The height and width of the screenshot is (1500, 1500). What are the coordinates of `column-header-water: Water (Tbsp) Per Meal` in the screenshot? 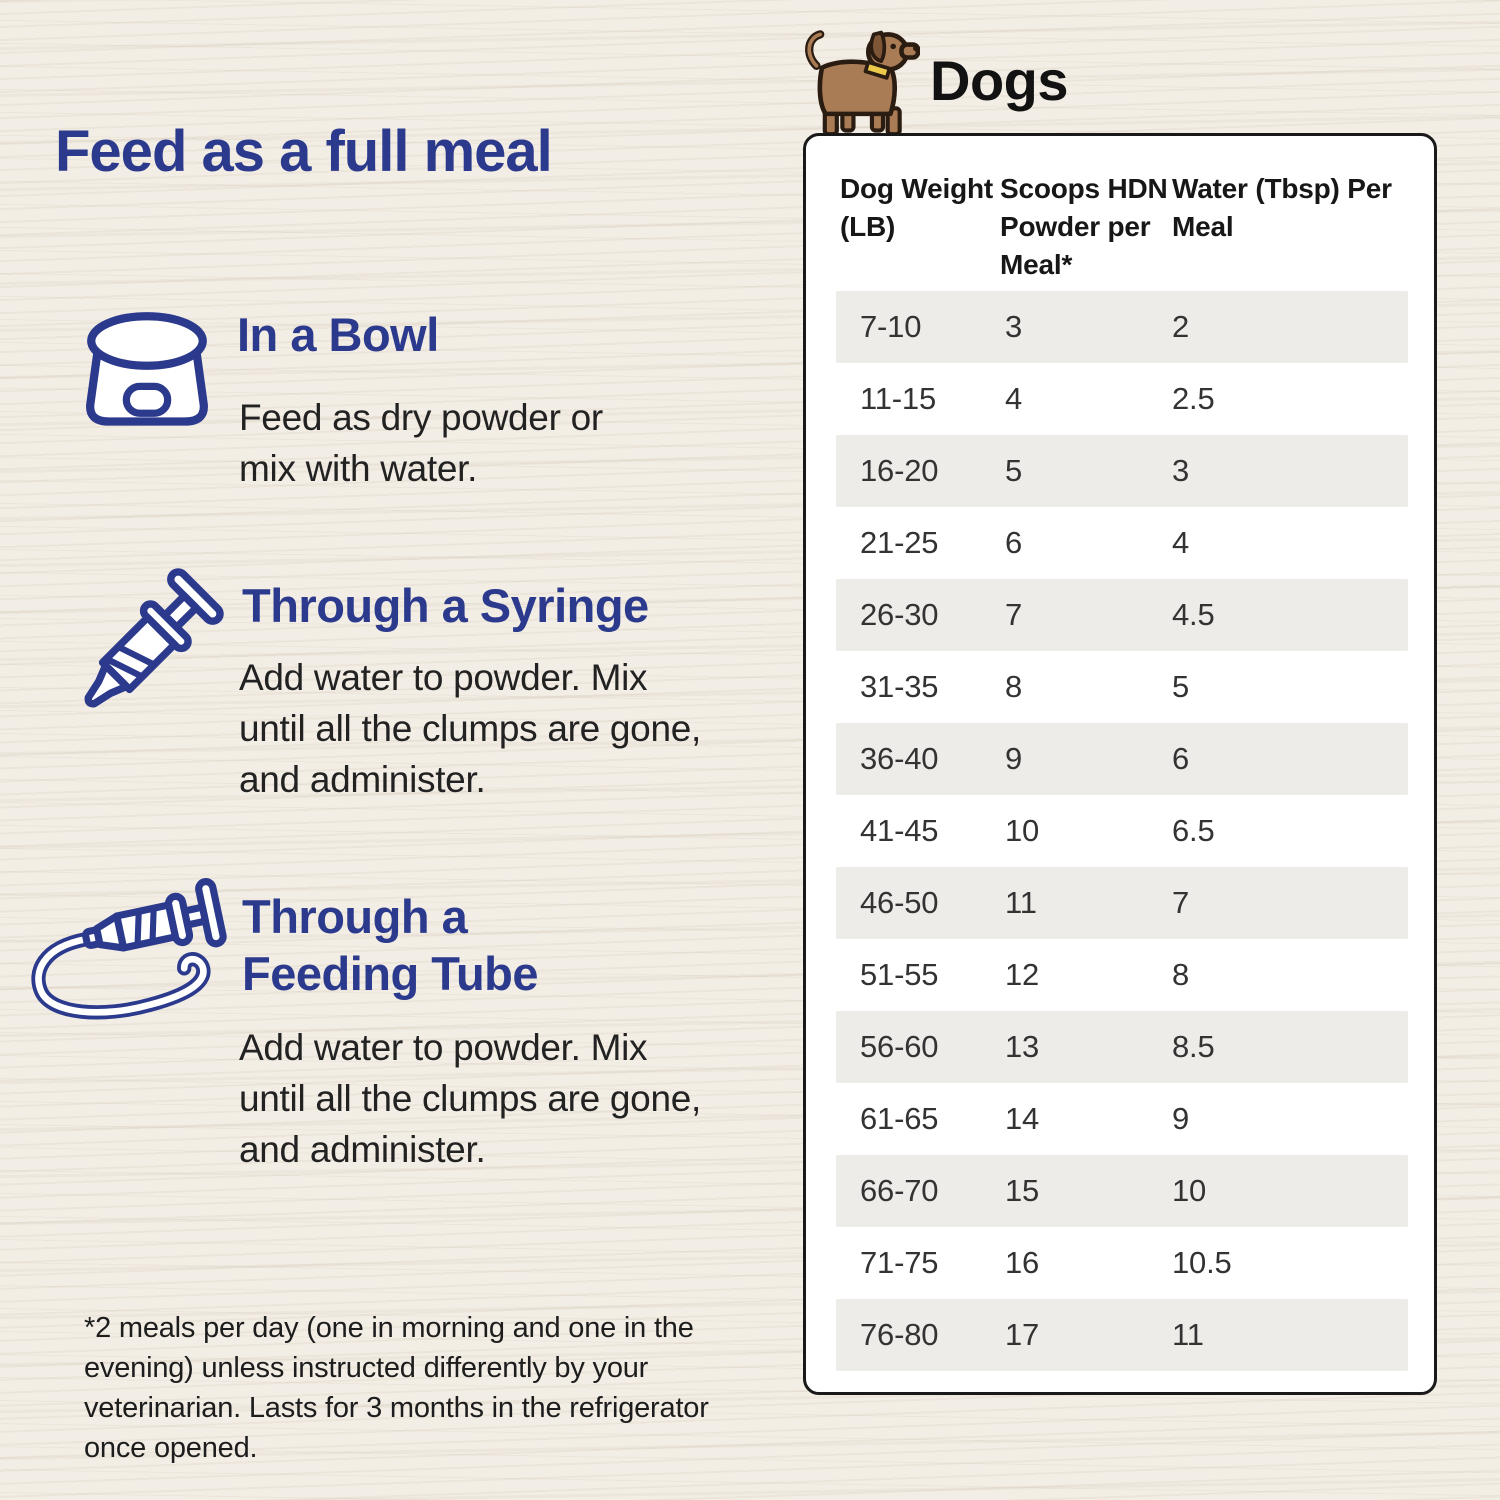 It's located at (1282, 207).